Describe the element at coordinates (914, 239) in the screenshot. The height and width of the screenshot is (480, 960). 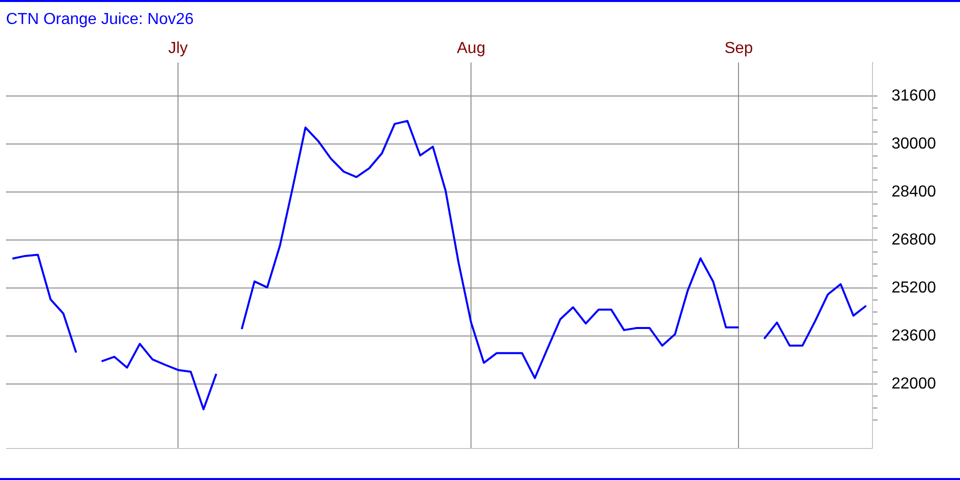
I see `y-tick-label: 26800` at that location.